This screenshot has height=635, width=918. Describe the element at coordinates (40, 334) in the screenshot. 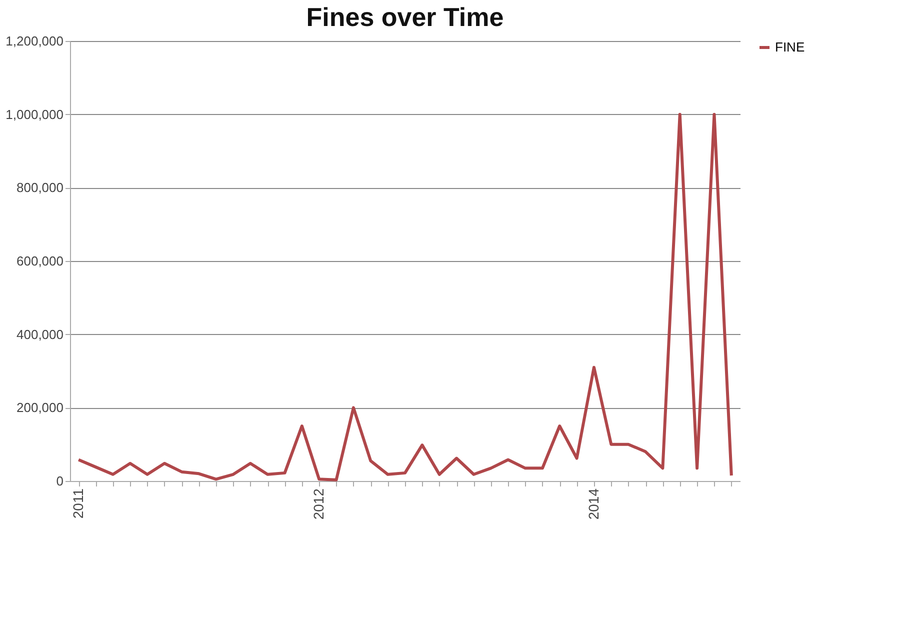

I see `y-tick-label: 400,000` at that location.